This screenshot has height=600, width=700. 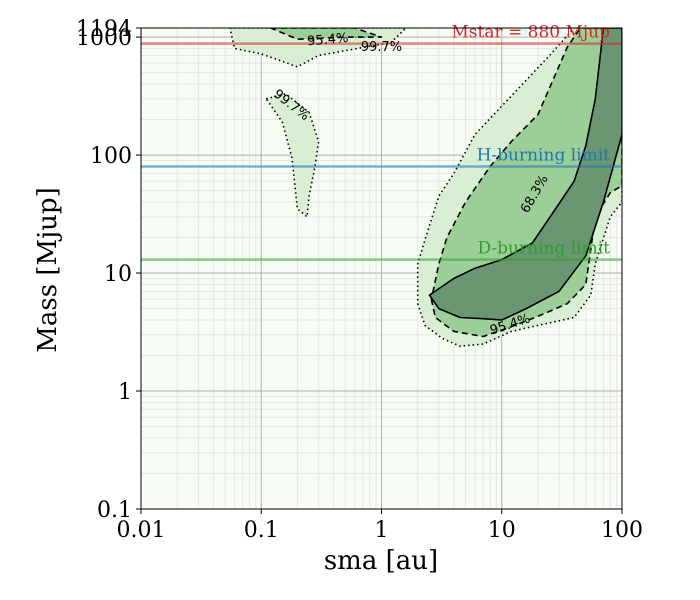 I want to click on y-tick-label: 100, so click(x=111, y=156).